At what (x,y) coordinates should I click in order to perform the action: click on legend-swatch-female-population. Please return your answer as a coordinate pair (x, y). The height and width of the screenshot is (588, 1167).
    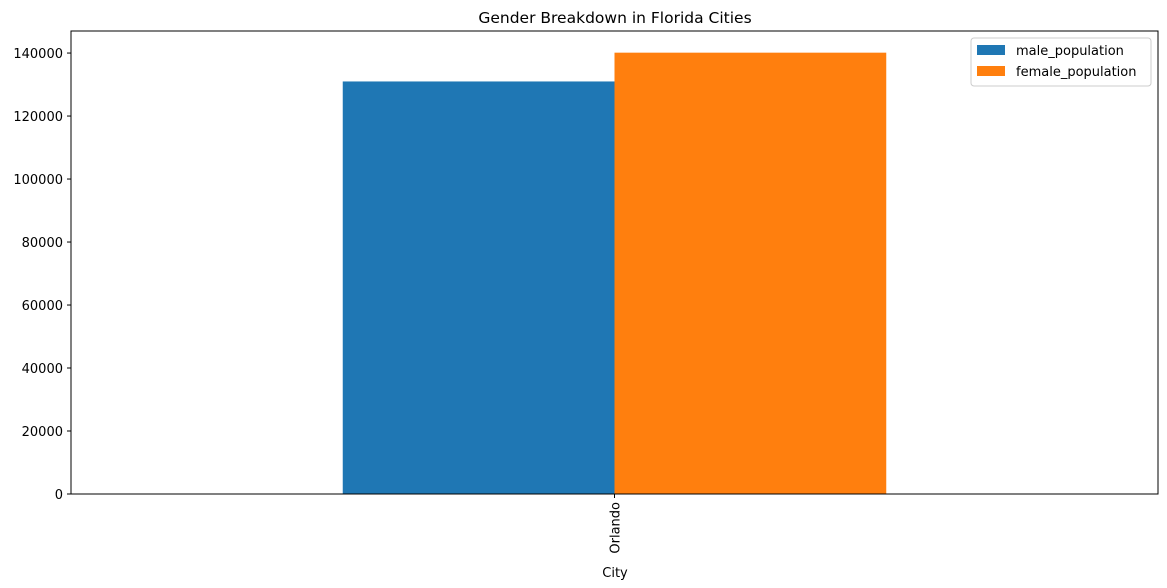
    Looking at the image, I should click on (991, 71).